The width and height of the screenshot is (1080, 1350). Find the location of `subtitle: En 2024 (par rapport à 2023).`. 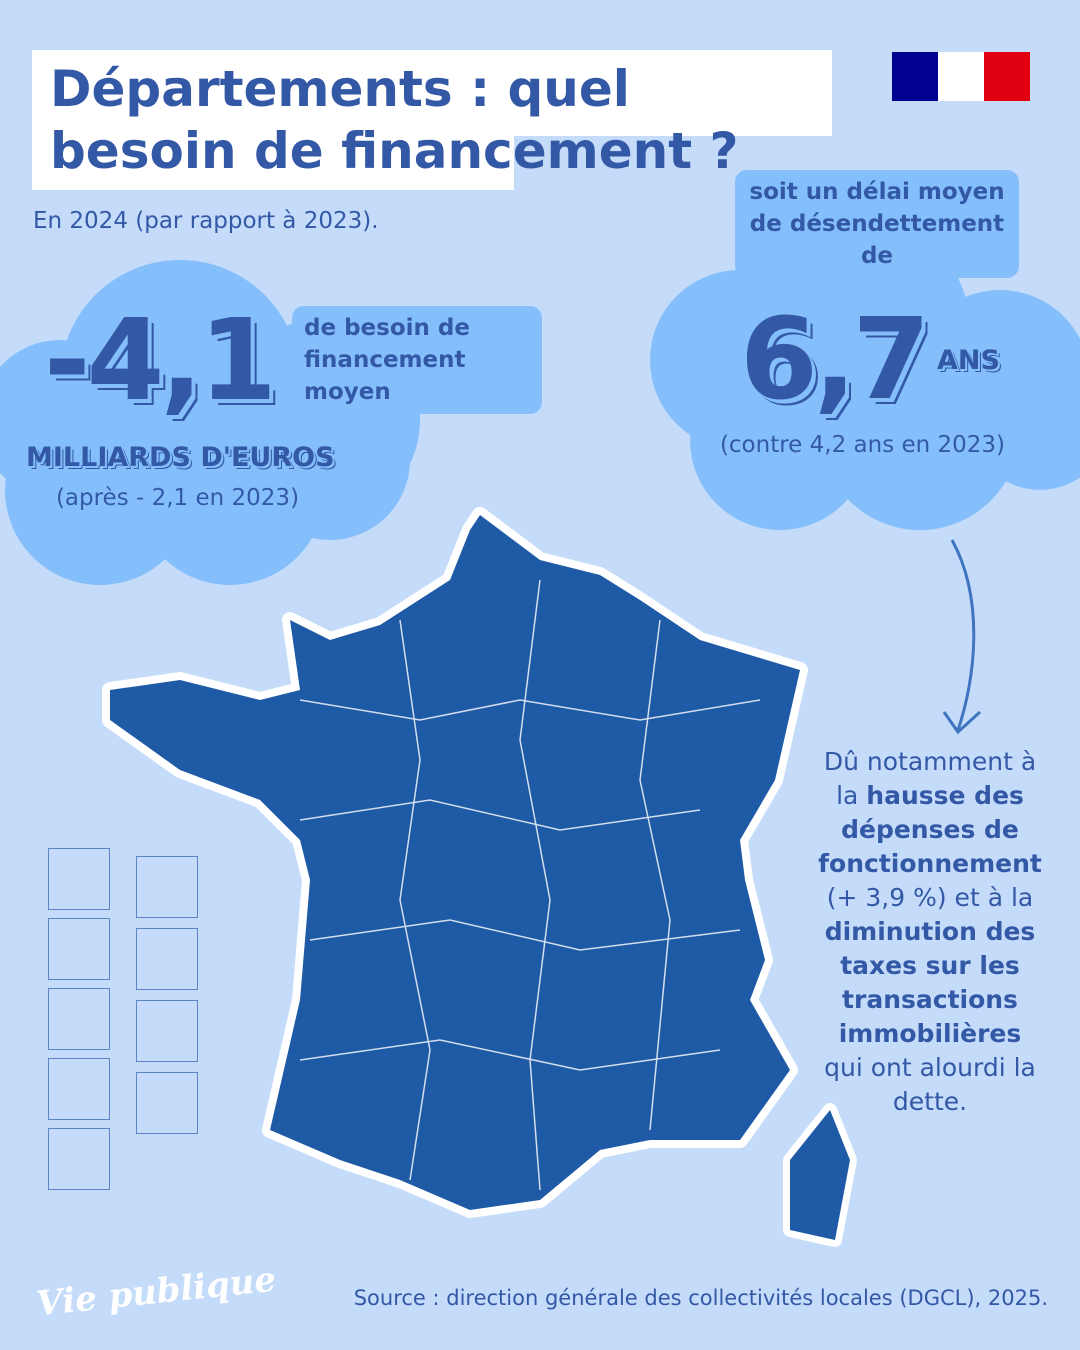

subtitle: En 2024 (par rapport à 2023). is located at coordinates (206, 221).